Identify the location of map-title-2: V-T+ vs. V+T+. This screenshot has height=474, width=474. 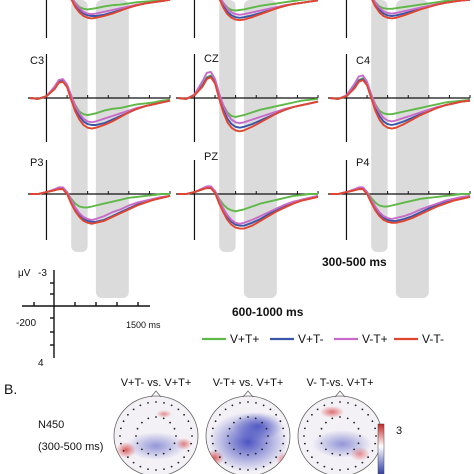
(248, 383).